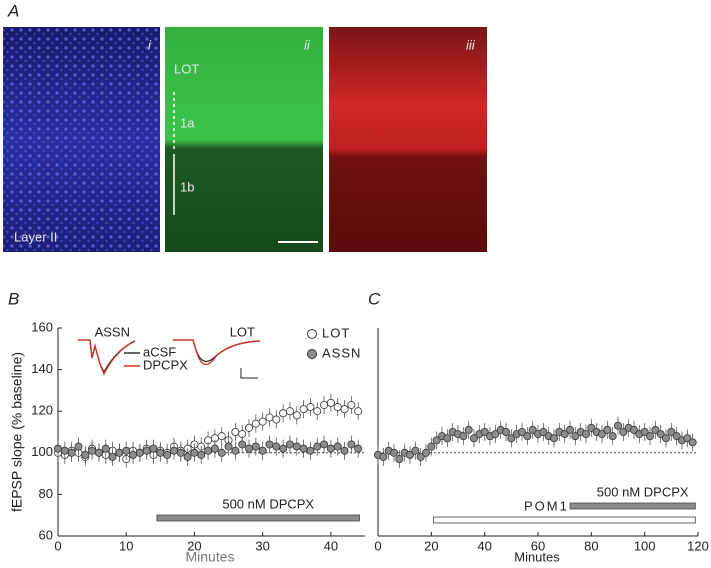  What do you see at coordinates (262, 545) in the screenshot?
I see `x-tick-label: 30` at bounding box center [262, 545].